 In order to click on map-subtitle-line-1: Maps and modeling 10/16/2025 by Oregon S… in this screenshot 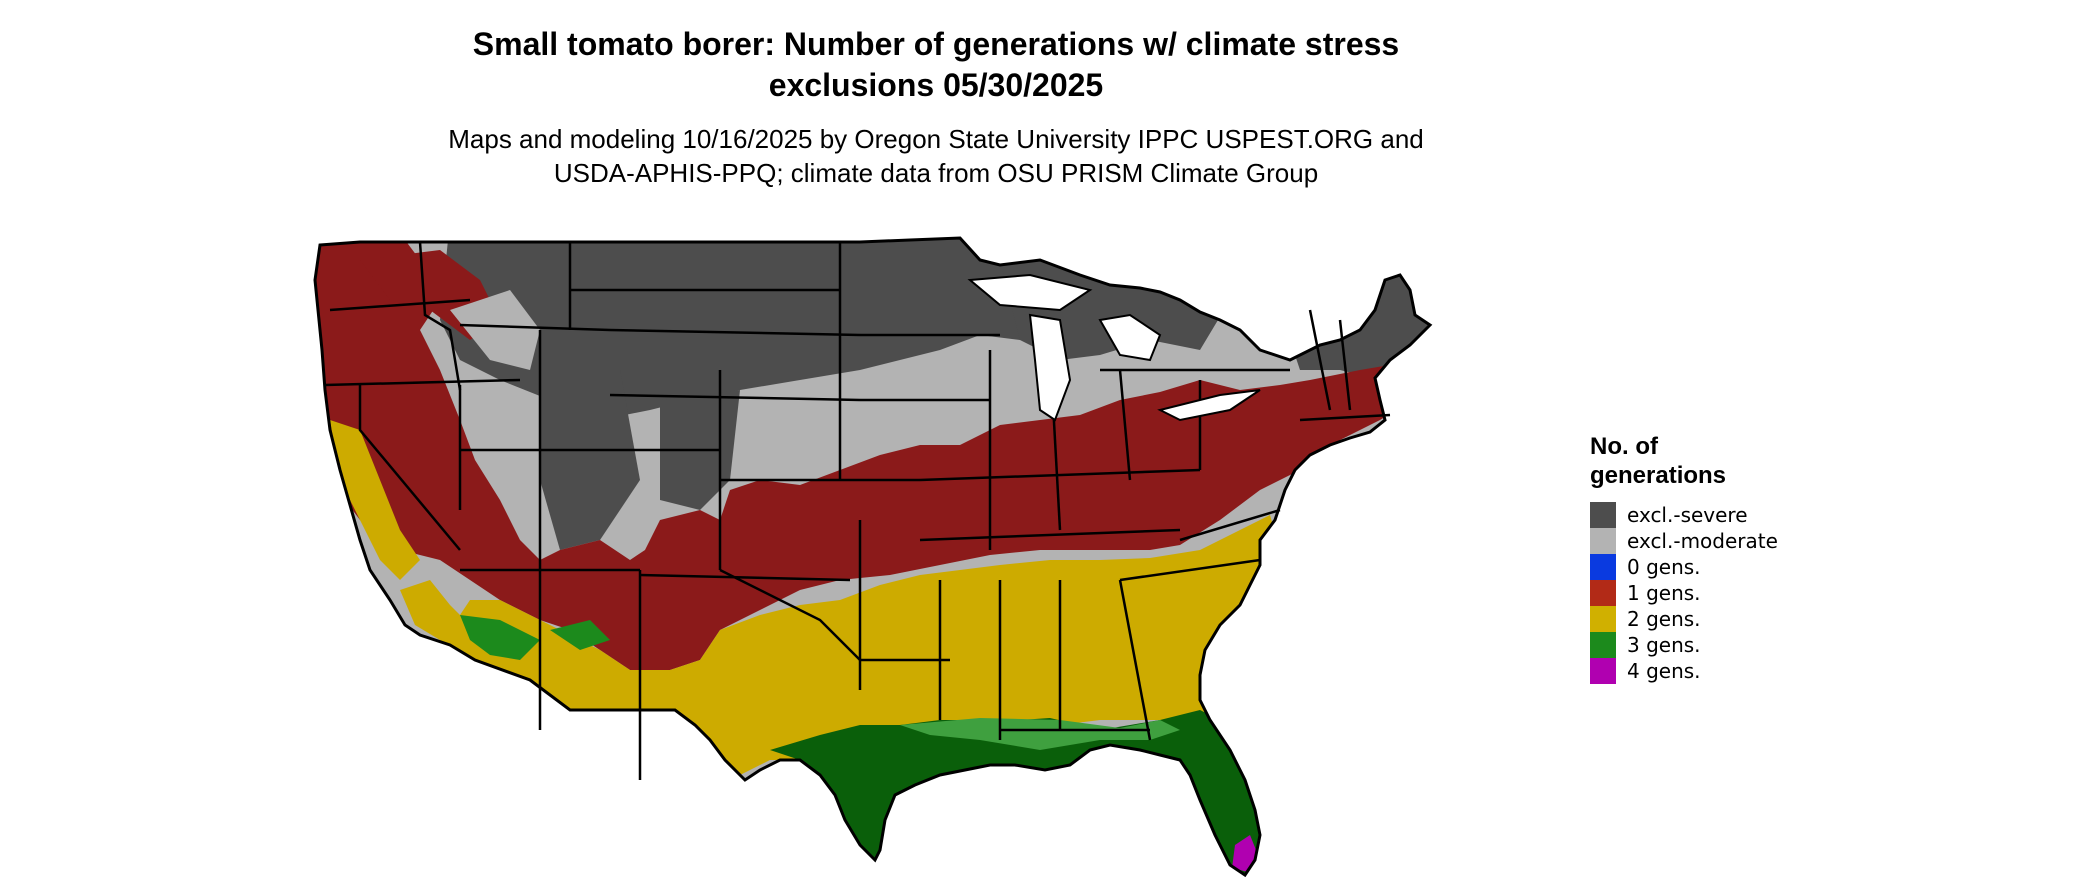, I will do `click(936, 139)`.